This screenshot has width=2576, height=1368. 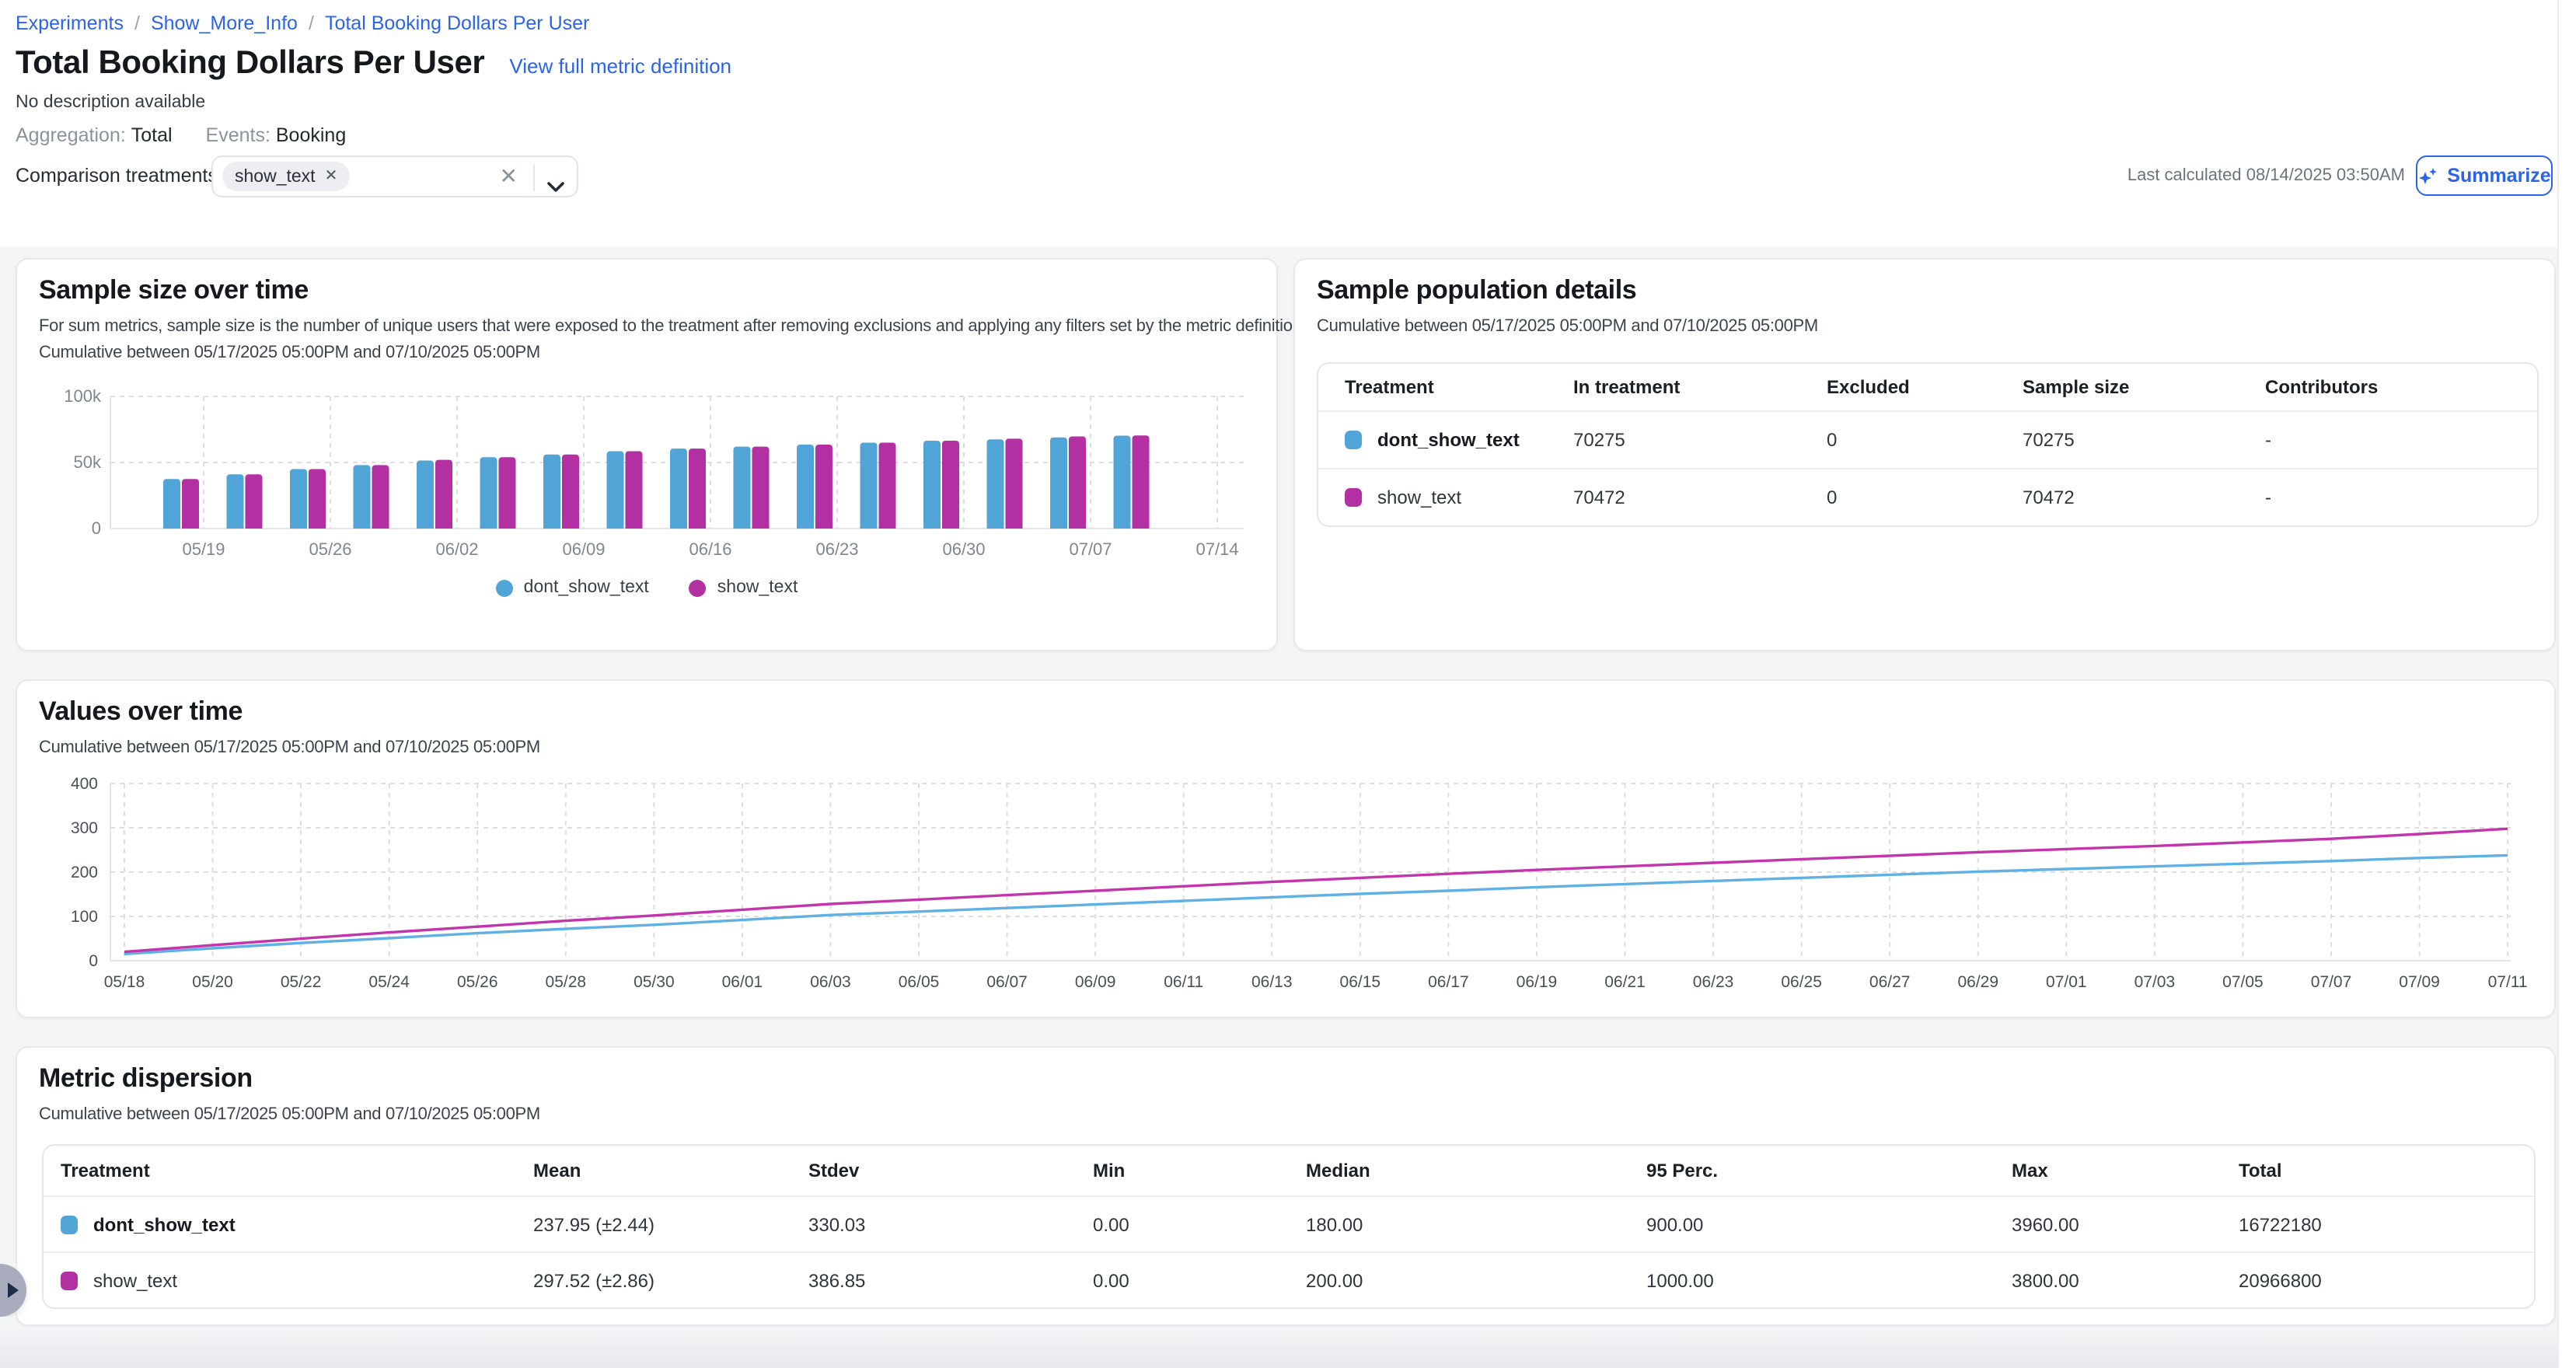 I want to click on metric-meta: Aggregation: Total Events: Booking, so click(x=195, y=135).